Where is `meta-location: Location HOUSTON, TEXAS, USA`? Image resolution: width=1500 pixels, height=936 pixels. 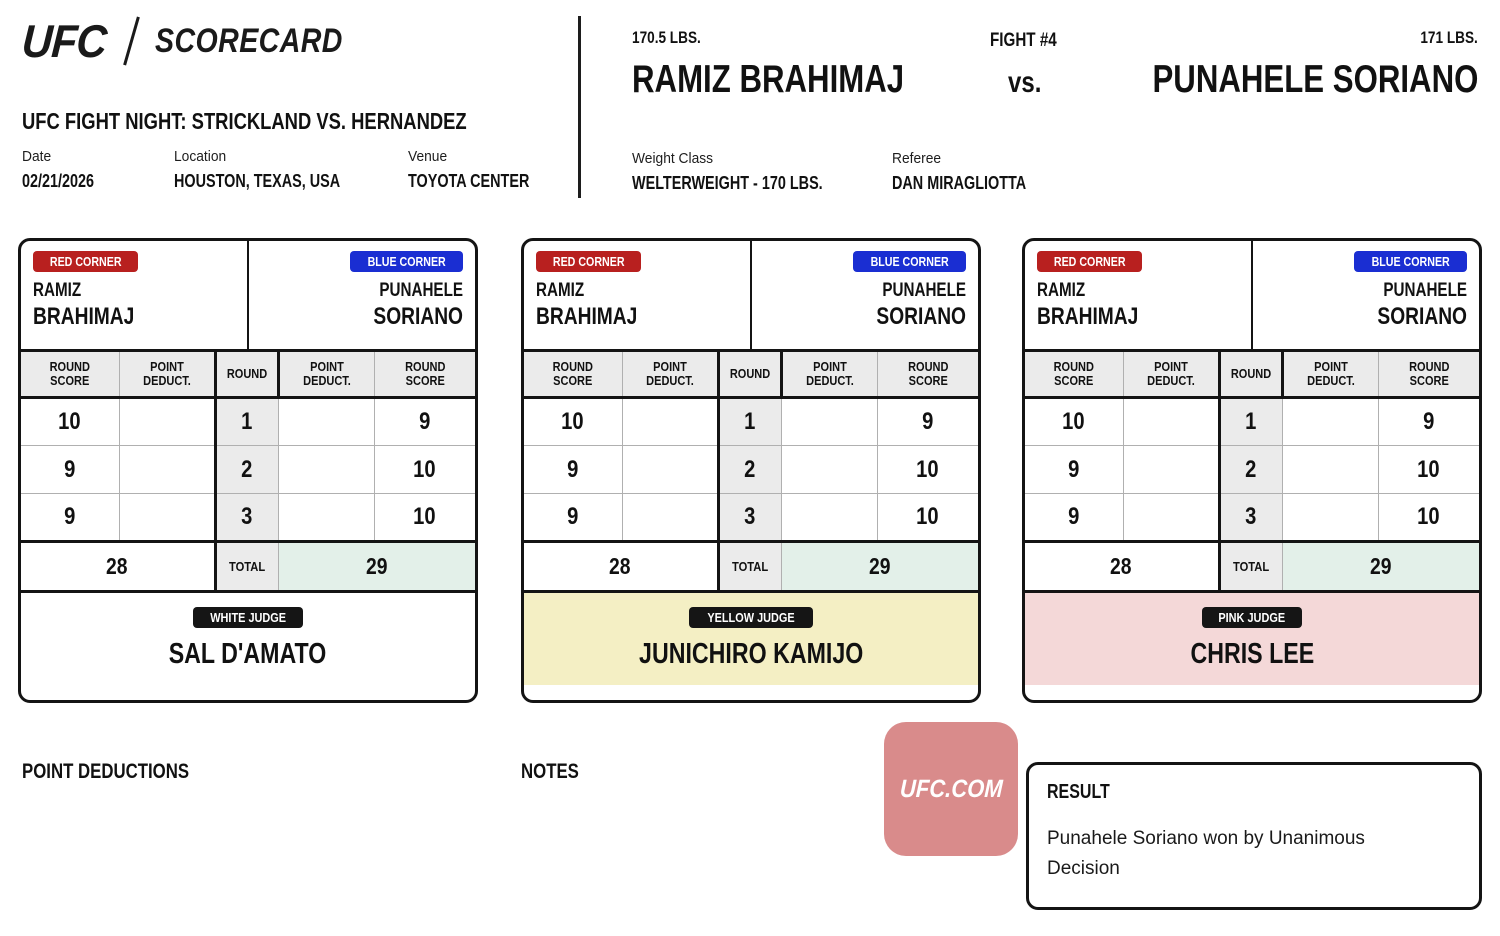 meta-location: Location HOUSTON, TEXAS, USA is located at coordinates (278, 170).